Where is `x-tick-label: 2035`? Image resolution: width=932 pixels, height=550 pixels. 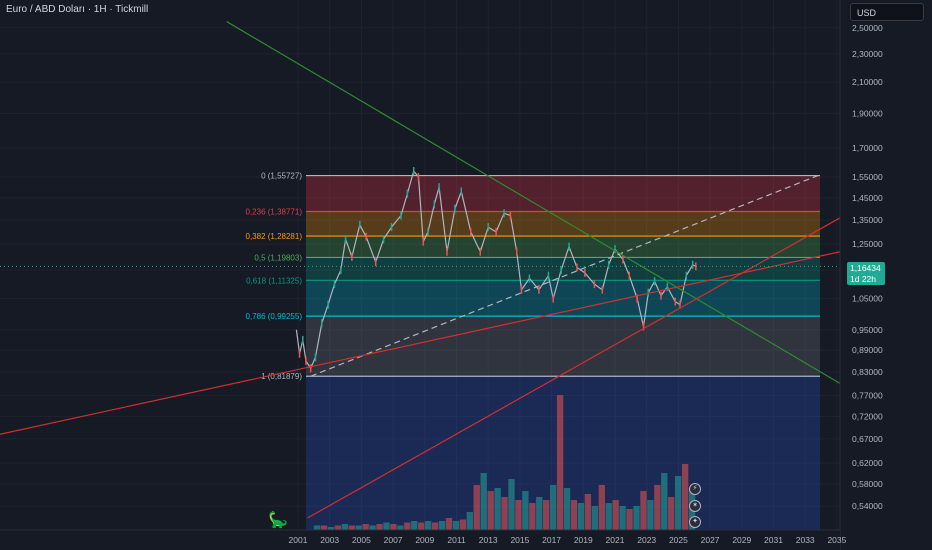 x-tick-label: 2035 is located at coordinates (836, 540).